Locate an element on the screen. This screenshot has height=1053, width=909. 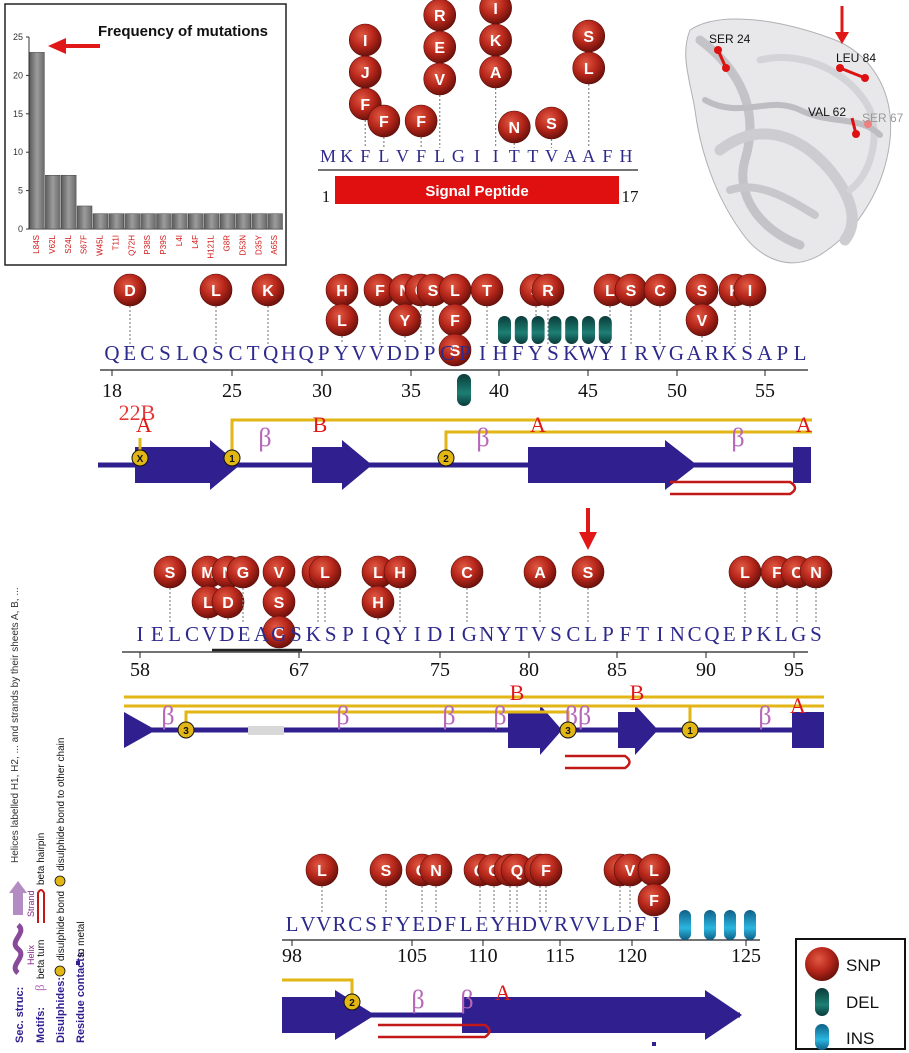
svg-text: LEU 84 is located at coordinates (856, 58).